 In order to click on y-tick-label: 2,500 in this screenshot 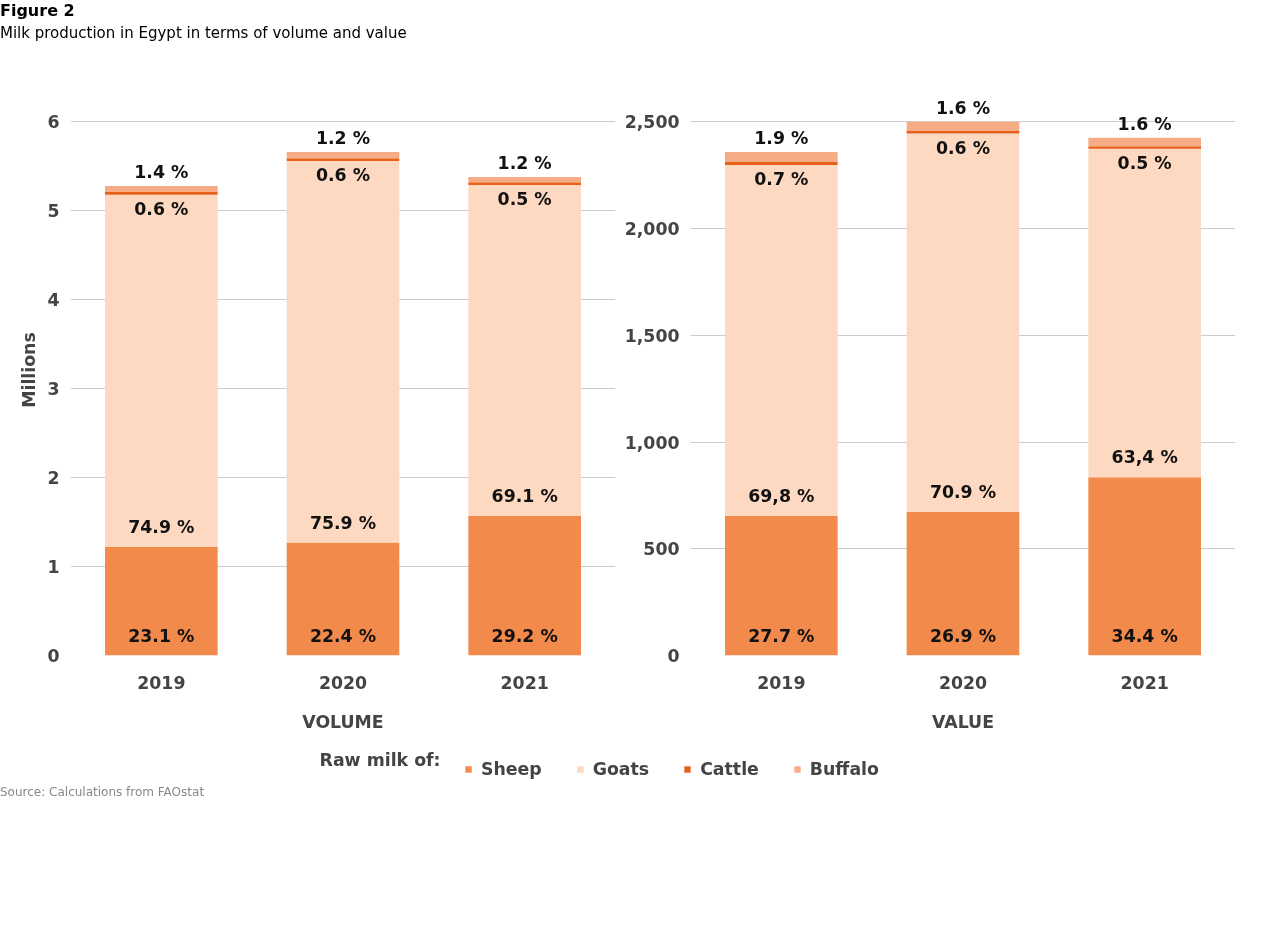, I will do `click(652, 122)`.